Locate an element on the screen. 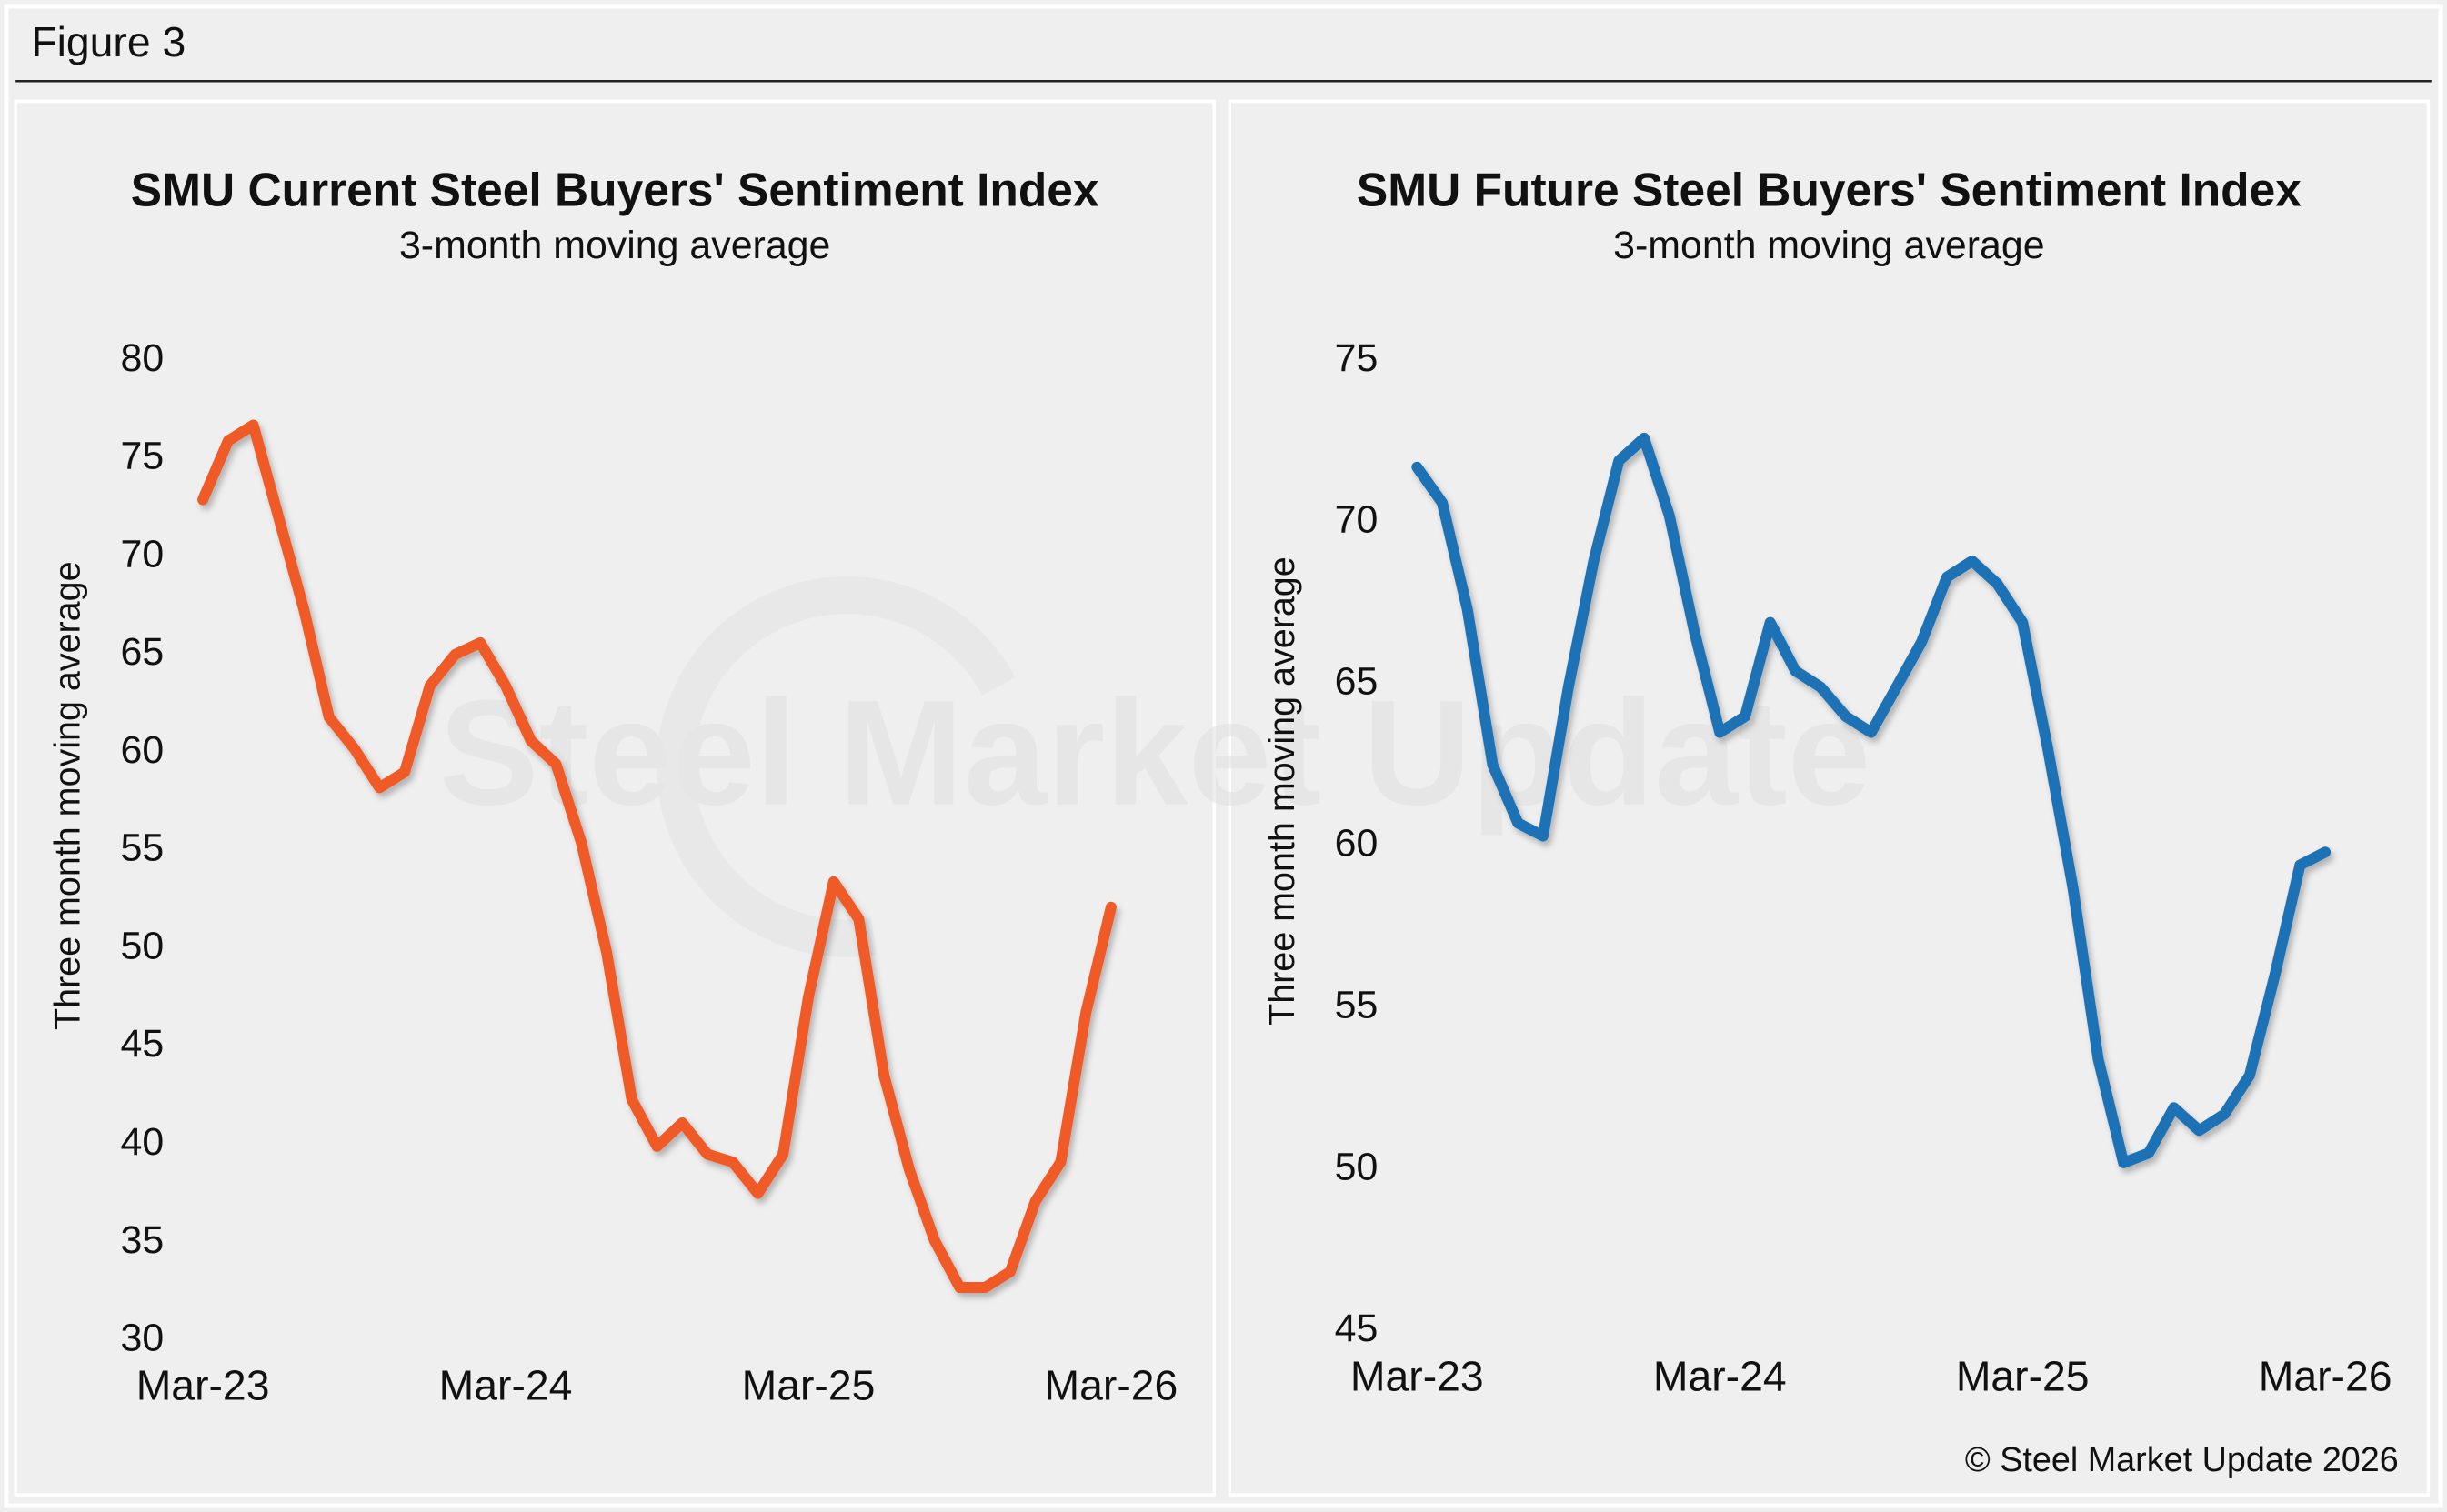 This screenshot has height=1512, width=2447. y-tick-label: 35 is located at coordinates (142, 1240).